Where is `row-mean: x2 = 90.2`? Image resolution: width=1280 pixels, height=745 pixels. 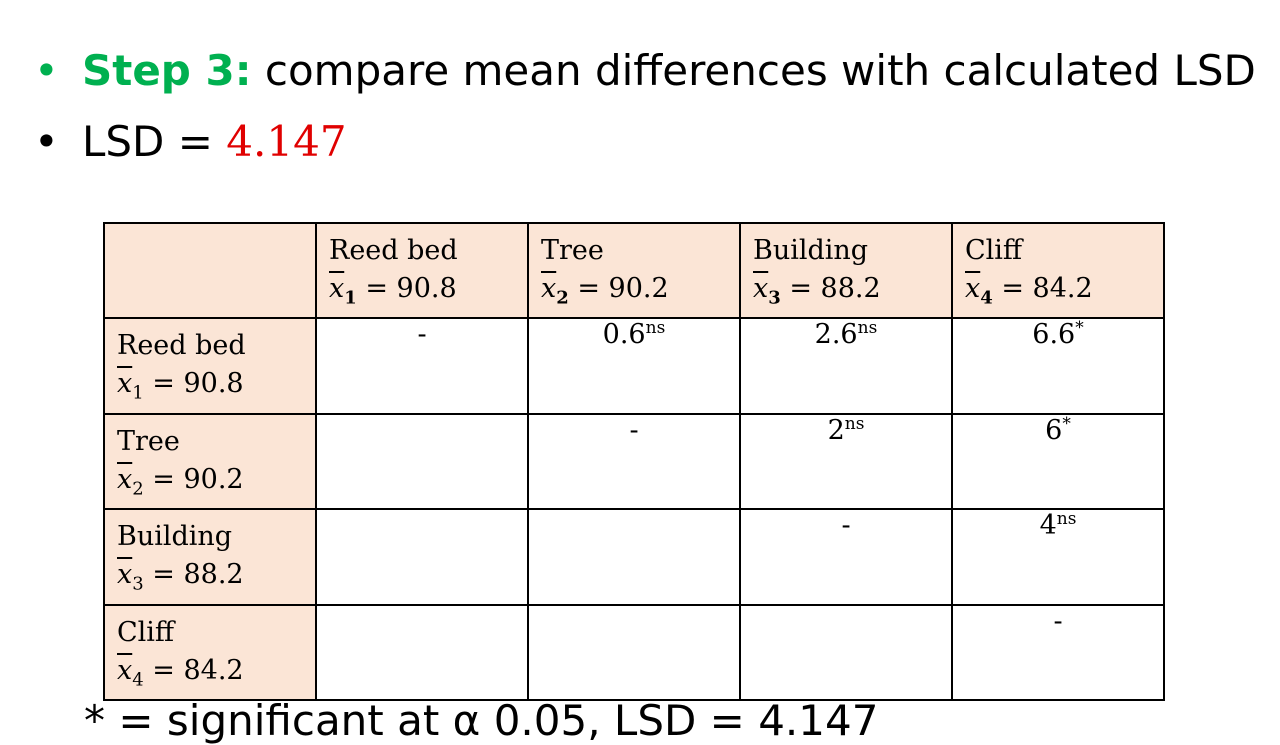
row-mean: x2 = 90.2 is located at coordinates (180, 481).